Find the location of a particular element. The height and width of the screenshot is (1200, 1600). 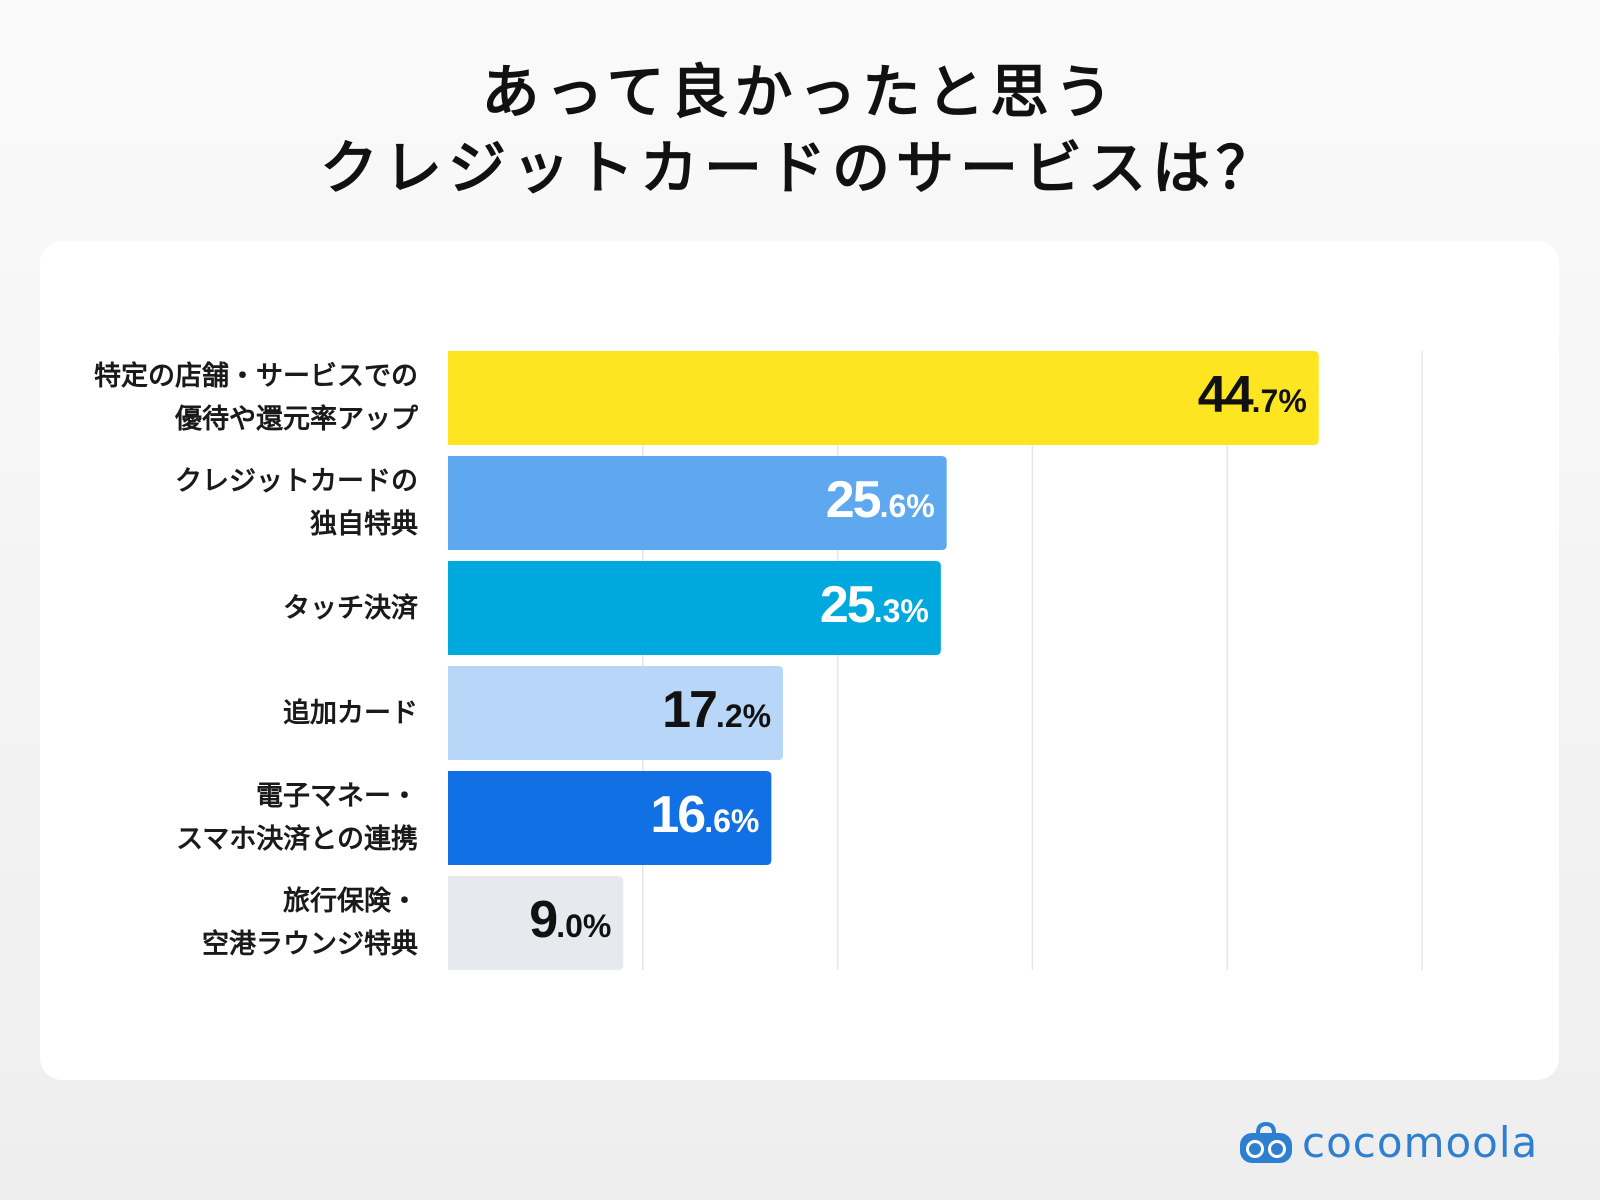

logo-icon is located at coordinates (1266, 1142).